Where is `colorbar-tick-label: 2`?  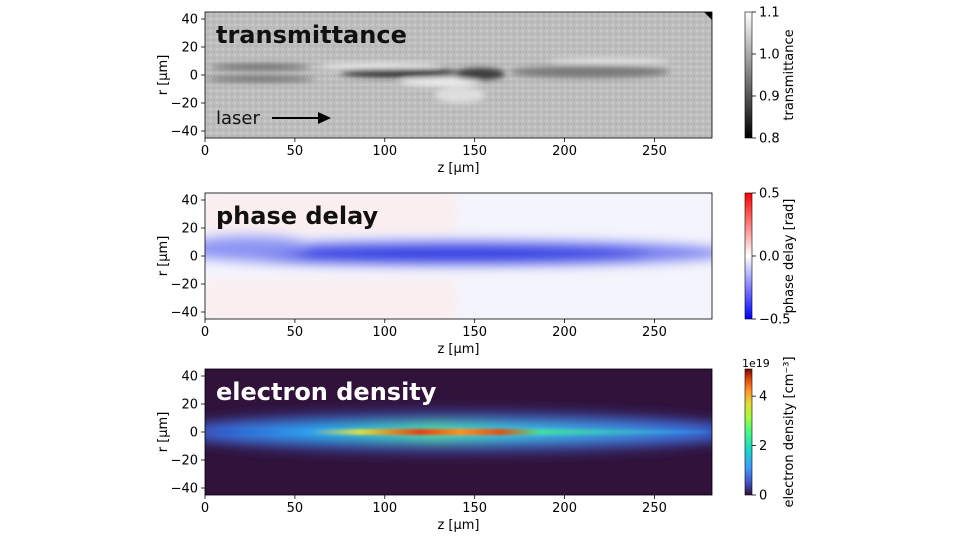 colorbar-tick-label: 2 is located at coordinates (763, 446).